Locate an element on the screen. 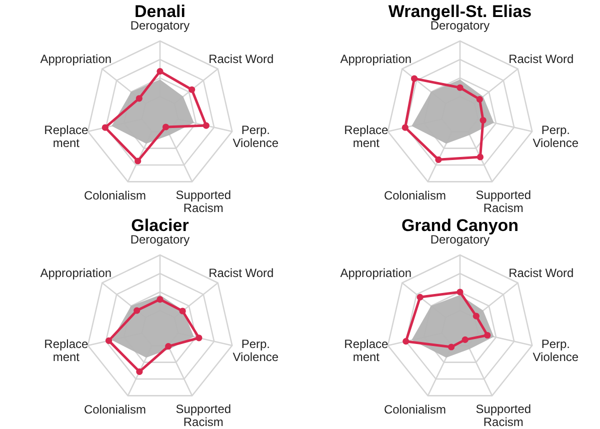 The image size is (600, 429). chart-title: Denali is located at coordinates (160, 11).